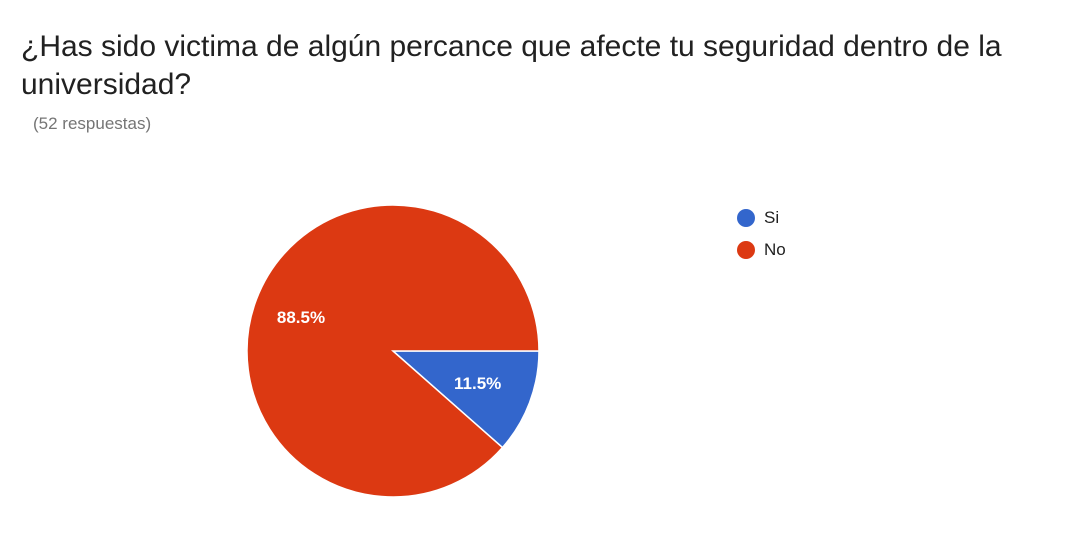 The width and height of the screenshot is (1088, 549). What do you see at coordinates (772, 217) in the screenshot?
I see `legend-label-si: Si` at bounding box center [772, 217].